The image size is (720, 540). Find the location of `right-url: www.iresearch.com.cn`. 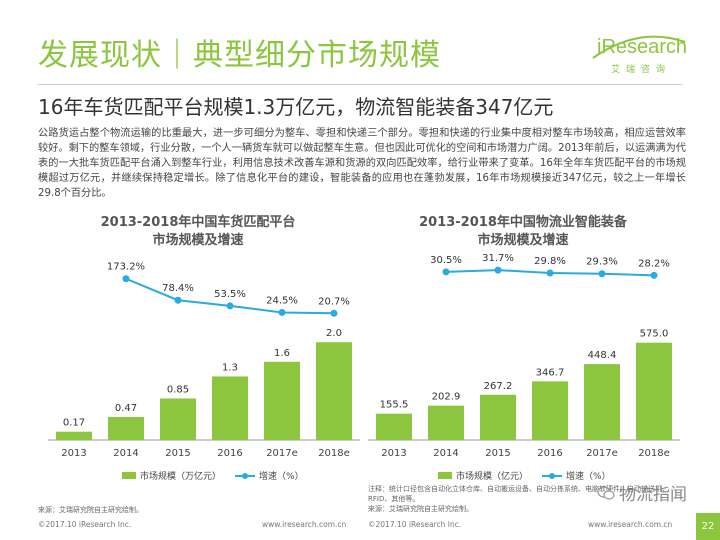

right-url: www.iresearch.com.cn is located at coordinates (630, 524).